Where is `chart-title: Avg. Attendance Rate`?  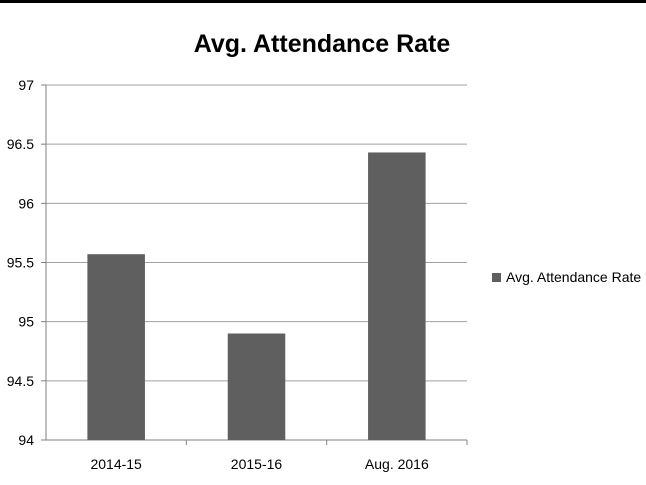 chart-title: Avg. Attendance Rate is located at coordinates (322, 44).